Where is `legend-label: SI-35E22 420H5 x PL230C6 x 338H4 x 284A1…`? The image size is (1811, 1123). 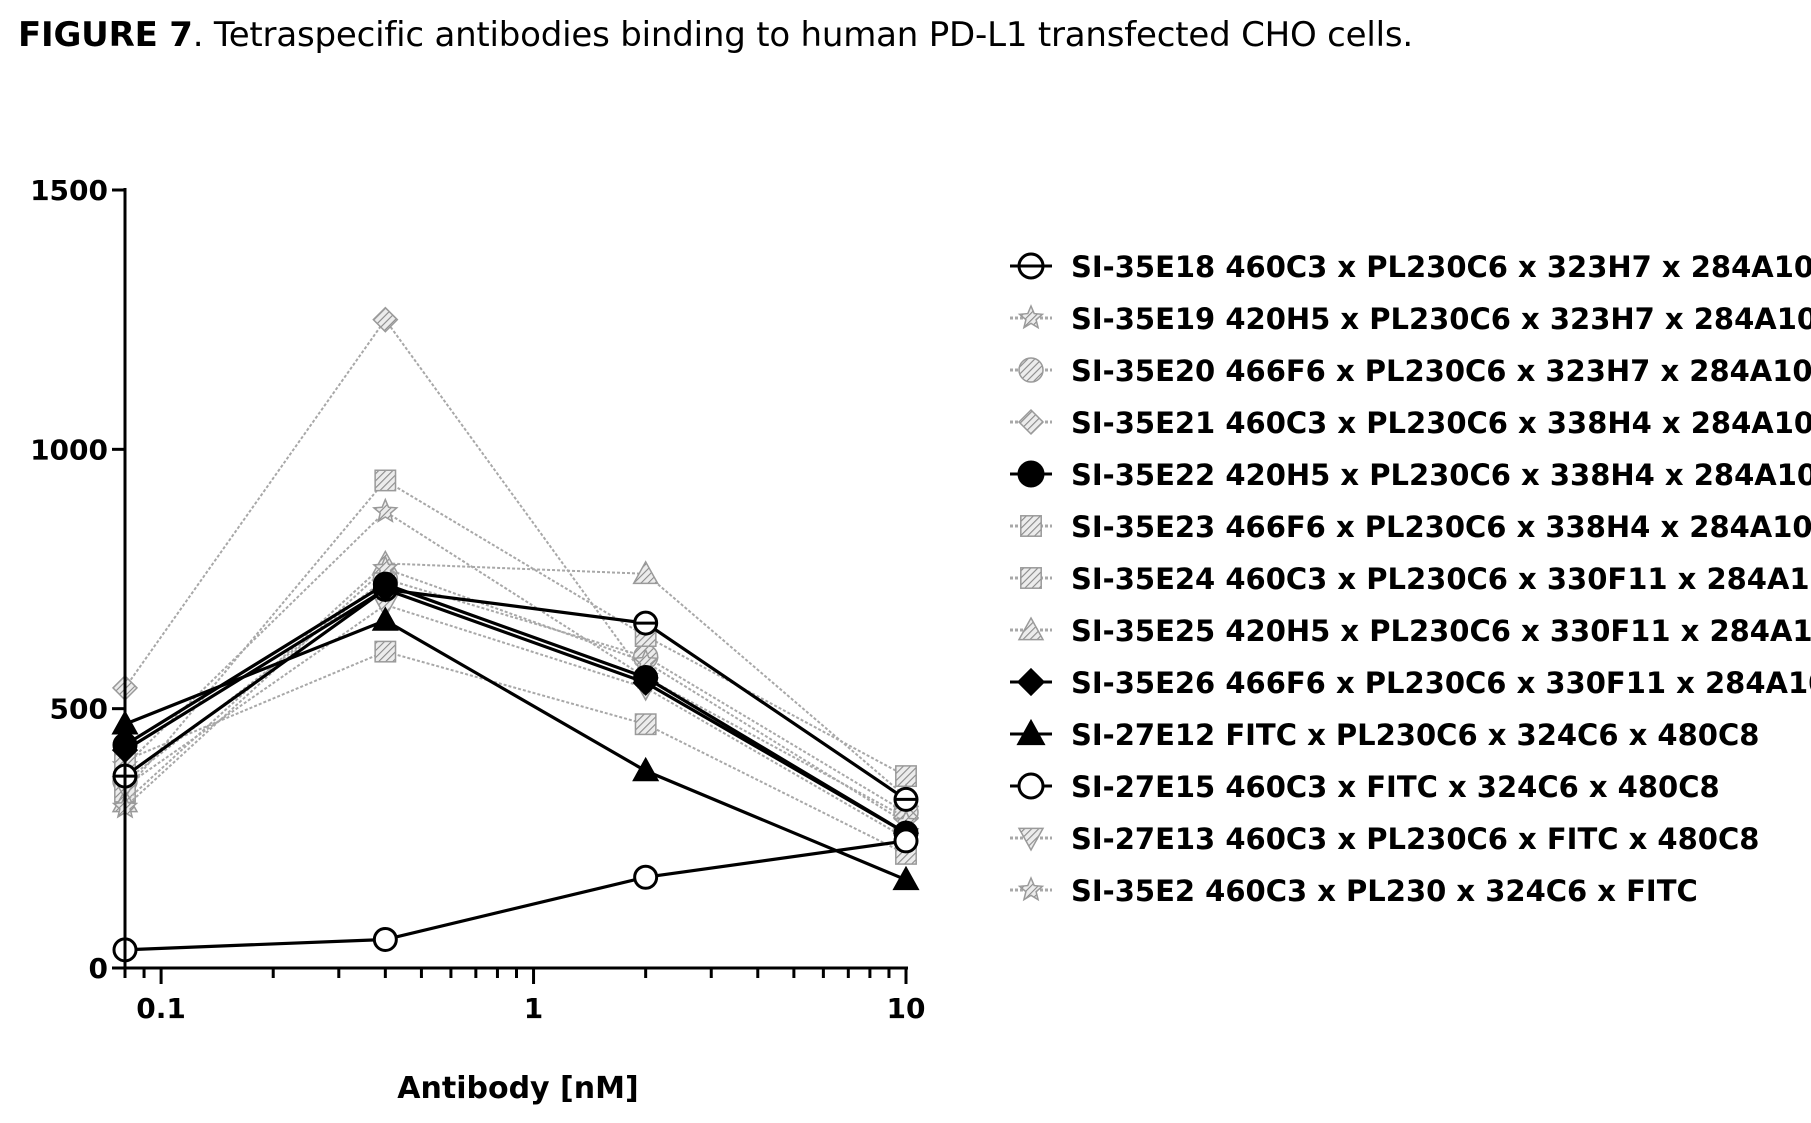
legend-label: SI-35E22 420H5 x PL230C6 x 338H4 x 284A1… is located at coordinates (1441, 475).